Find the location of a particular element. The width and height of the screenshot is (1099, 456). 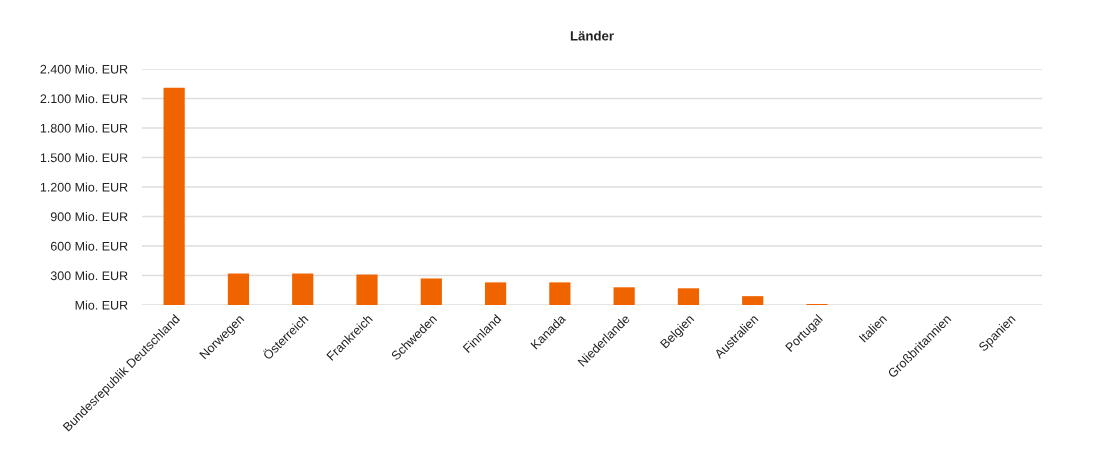

y-tick-label: 600 Mio. EUR is located at coordinates (89, 246).